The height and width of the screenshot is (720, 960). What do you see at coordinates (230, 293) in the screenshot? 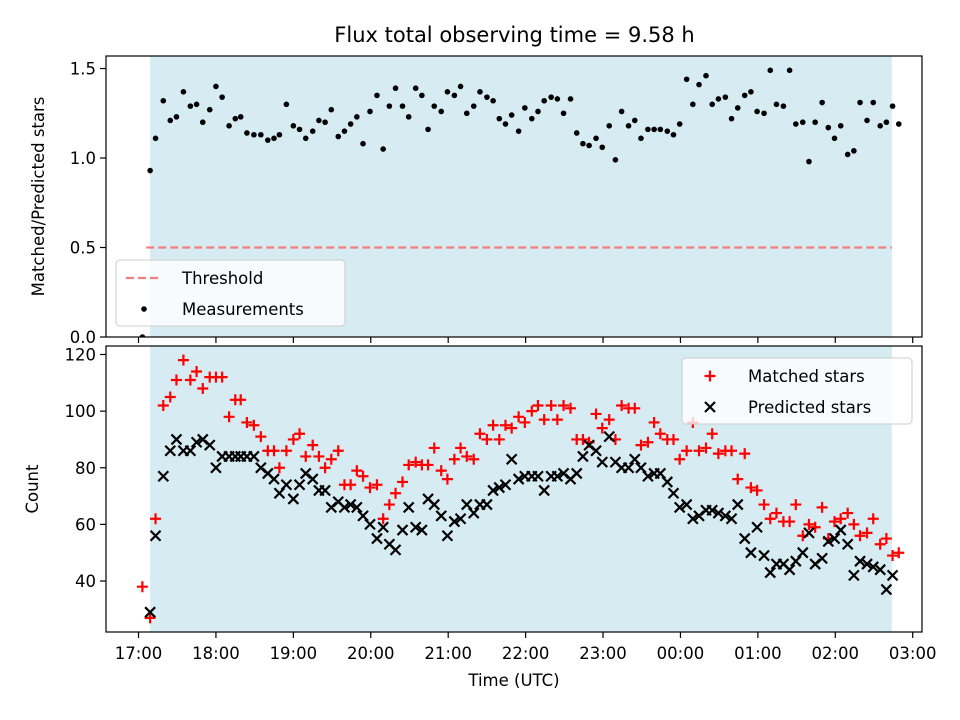
I see `legend: Threshold Measurements` at bounding box center [230, 293].